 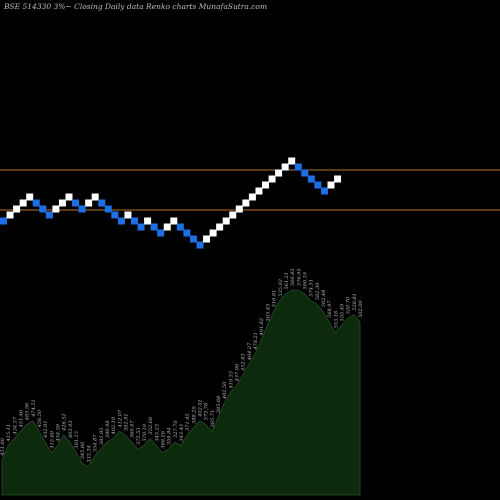 What do you see at coordinates (28, 411) in the screenshot?
I see `value-label: 483.56` at bounding box center [28, 411].